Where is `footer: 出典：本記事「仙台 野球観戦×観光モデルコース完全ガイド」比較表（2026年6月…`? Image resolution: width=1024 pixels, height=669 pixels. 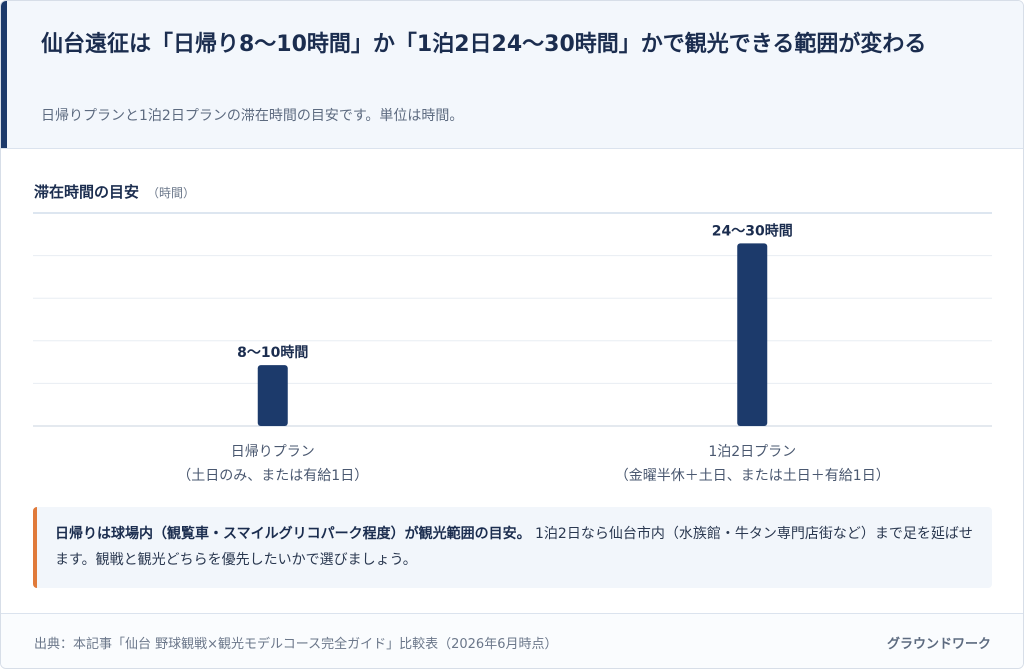 footer: 出典：本記事「仙台 野球観戦×観光モデルコース完全ガイド」比較表（2026年6月… is located at coordinates (512, 640).